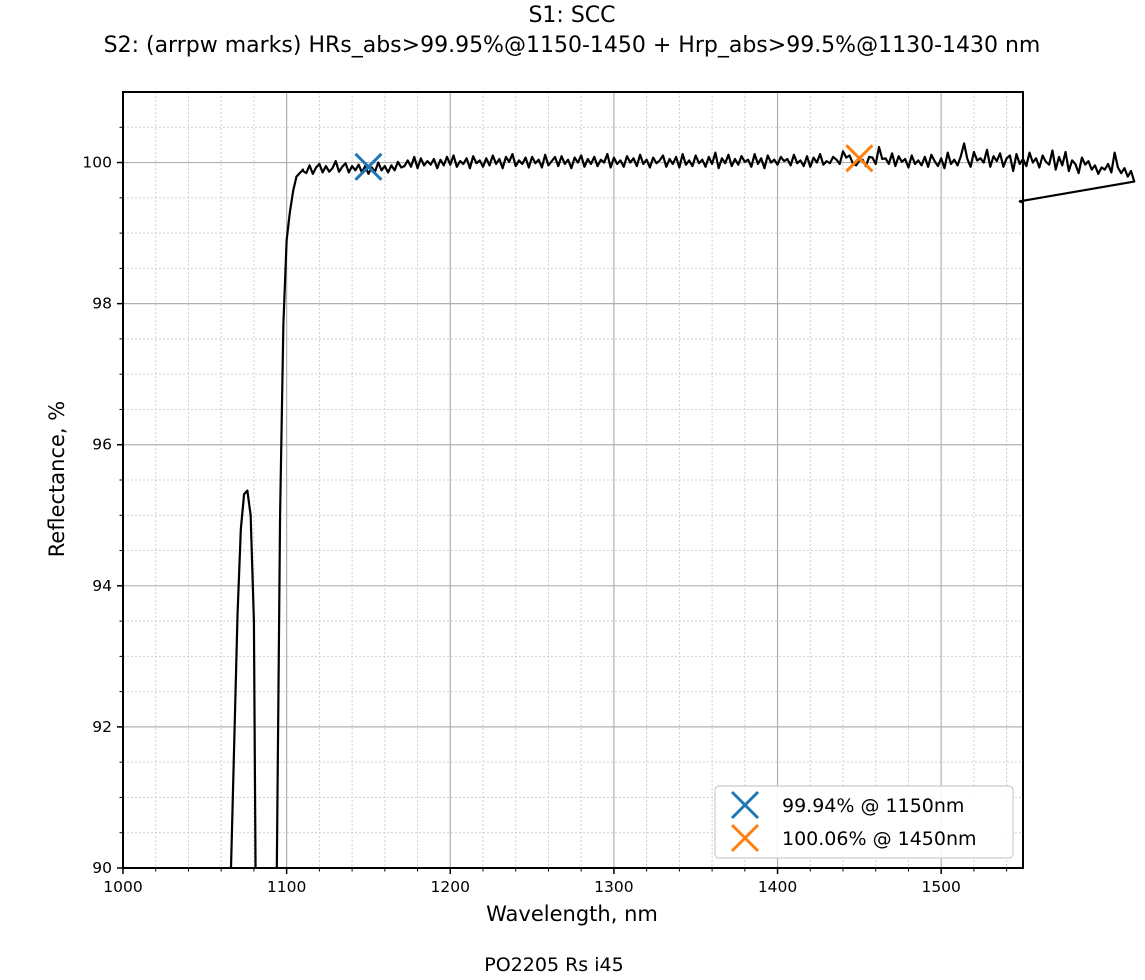 The width and height of the screenshot is (1145, 980). I want to click on legend-box, so click(864, 822).